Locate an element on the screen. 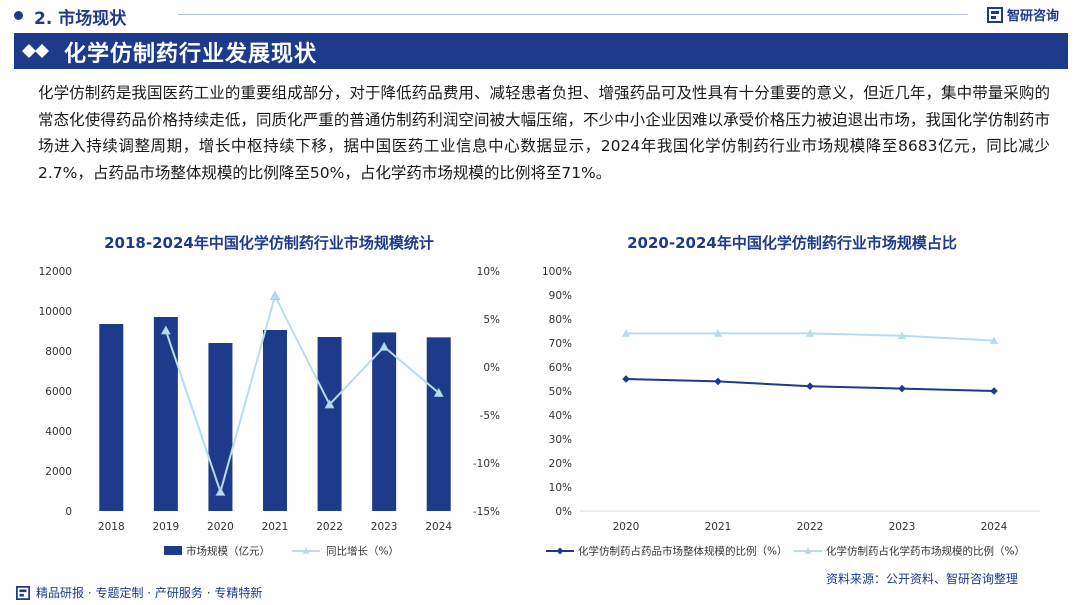  logo-small-icon is located at coordinates (23, 592).